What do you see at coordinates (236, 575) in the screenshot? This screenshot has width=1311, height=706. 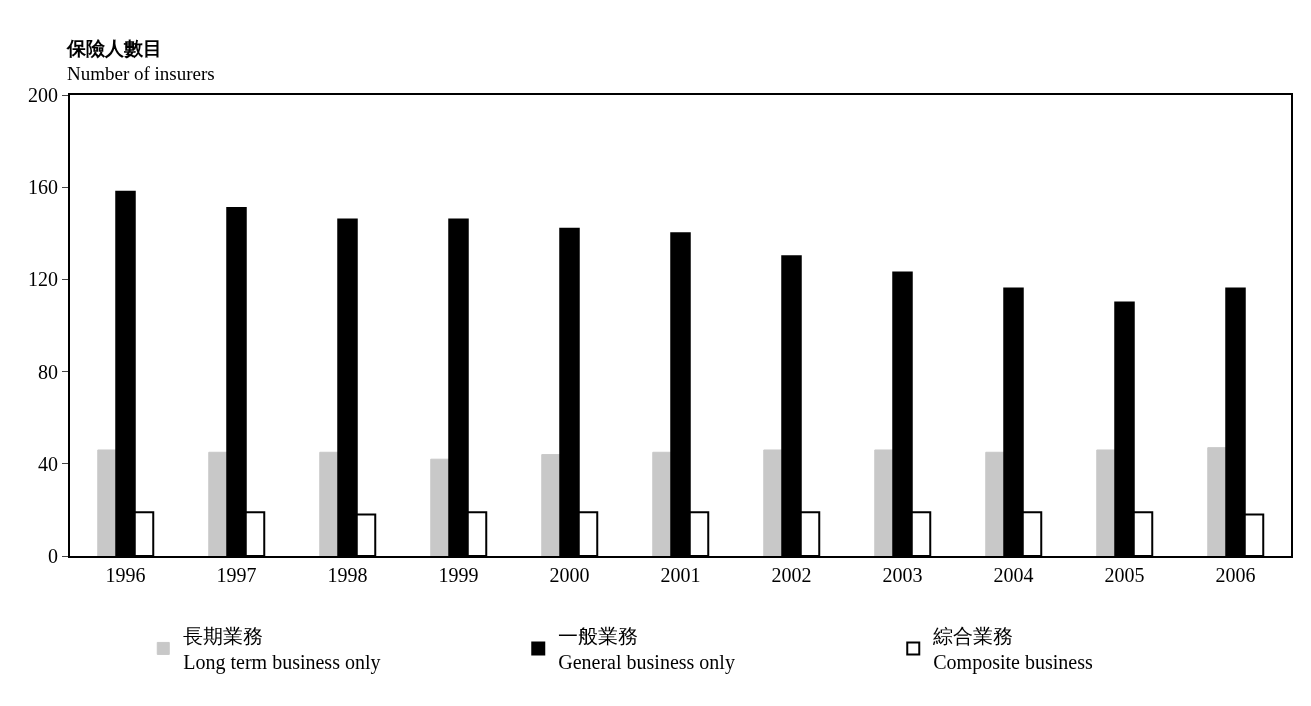 I see `x-tick-label: 1997` at bounding box center [236, 575].